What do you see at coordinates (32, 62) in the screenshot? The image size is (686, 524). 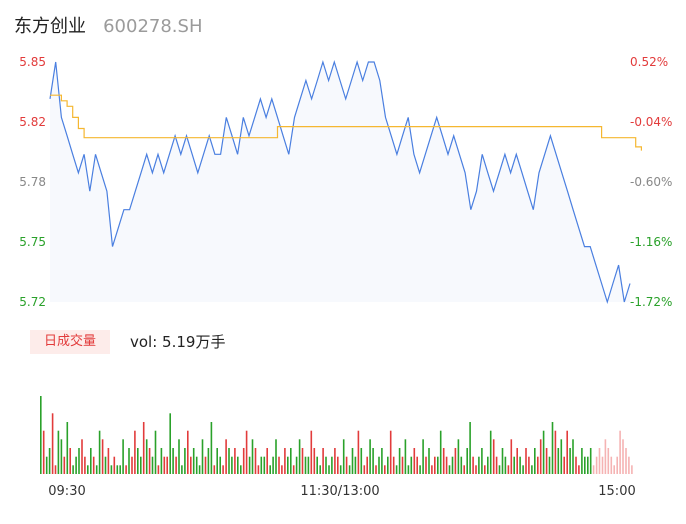 I see `y-tick-label: 5.85` at bounding box center [32, 62].